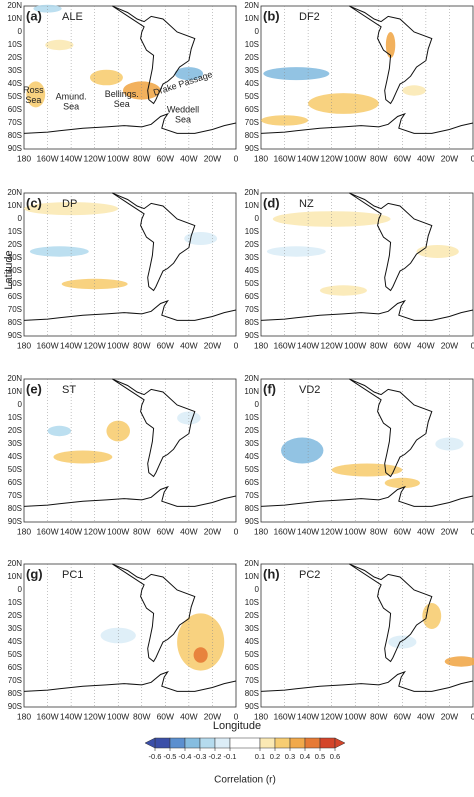  I want to click on lat-tick-label: 90S, so click(252, 706).